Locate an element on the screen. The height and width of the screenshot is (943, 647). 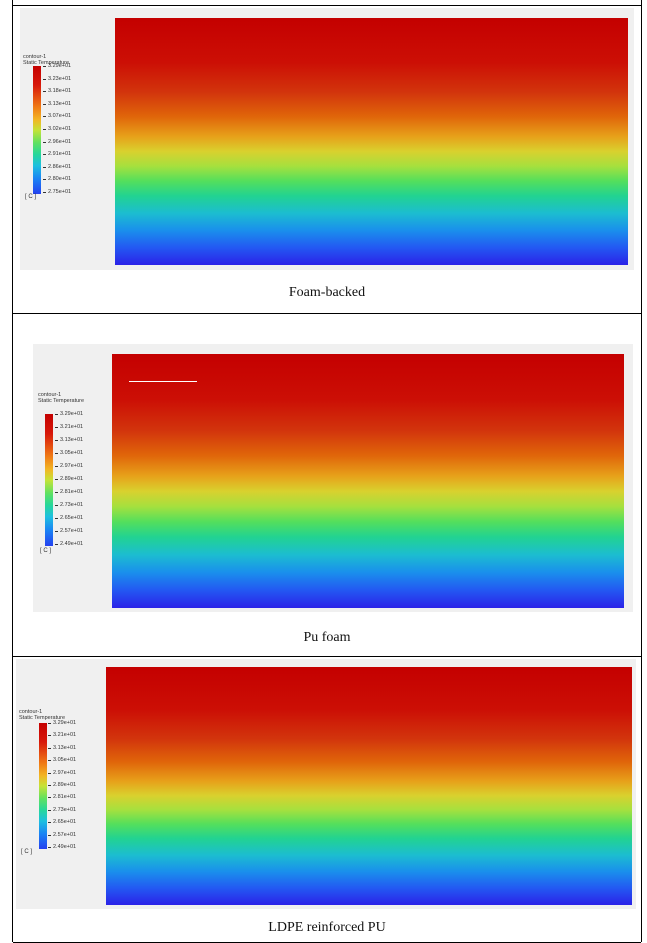
legend-tick: 2.91e+01 is located at coordinates (57, 154).